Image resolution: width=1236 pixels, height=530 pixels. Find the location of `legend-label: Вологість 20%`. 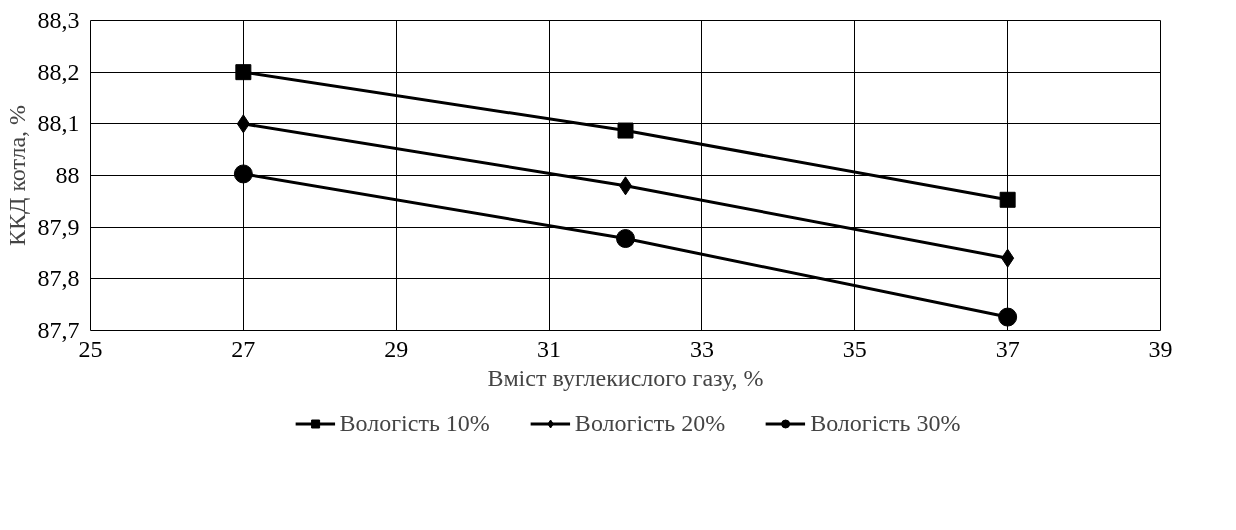

legend-label: Вологість 20% is located at coordinates (650, 423).